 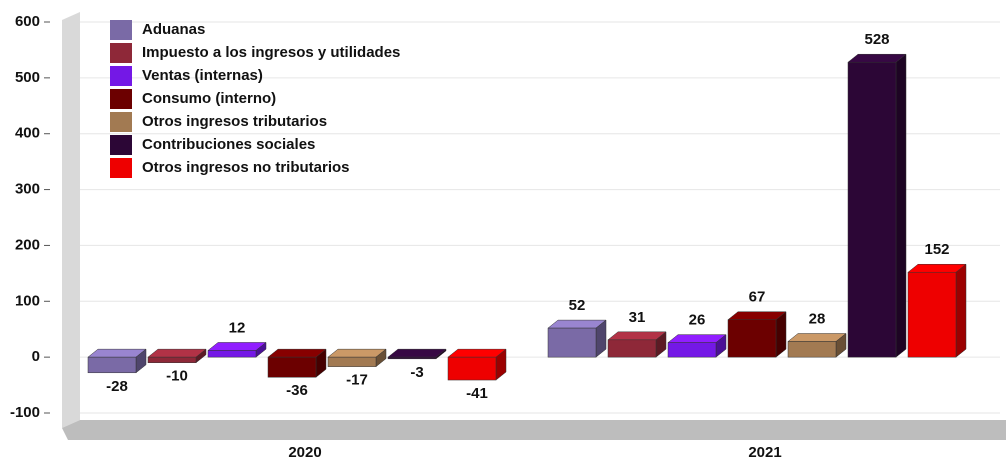 What do you see at coordinates (27, 21) in the screenshot?
I see `y-tick-label: 600` at bounding box center [27, 21].